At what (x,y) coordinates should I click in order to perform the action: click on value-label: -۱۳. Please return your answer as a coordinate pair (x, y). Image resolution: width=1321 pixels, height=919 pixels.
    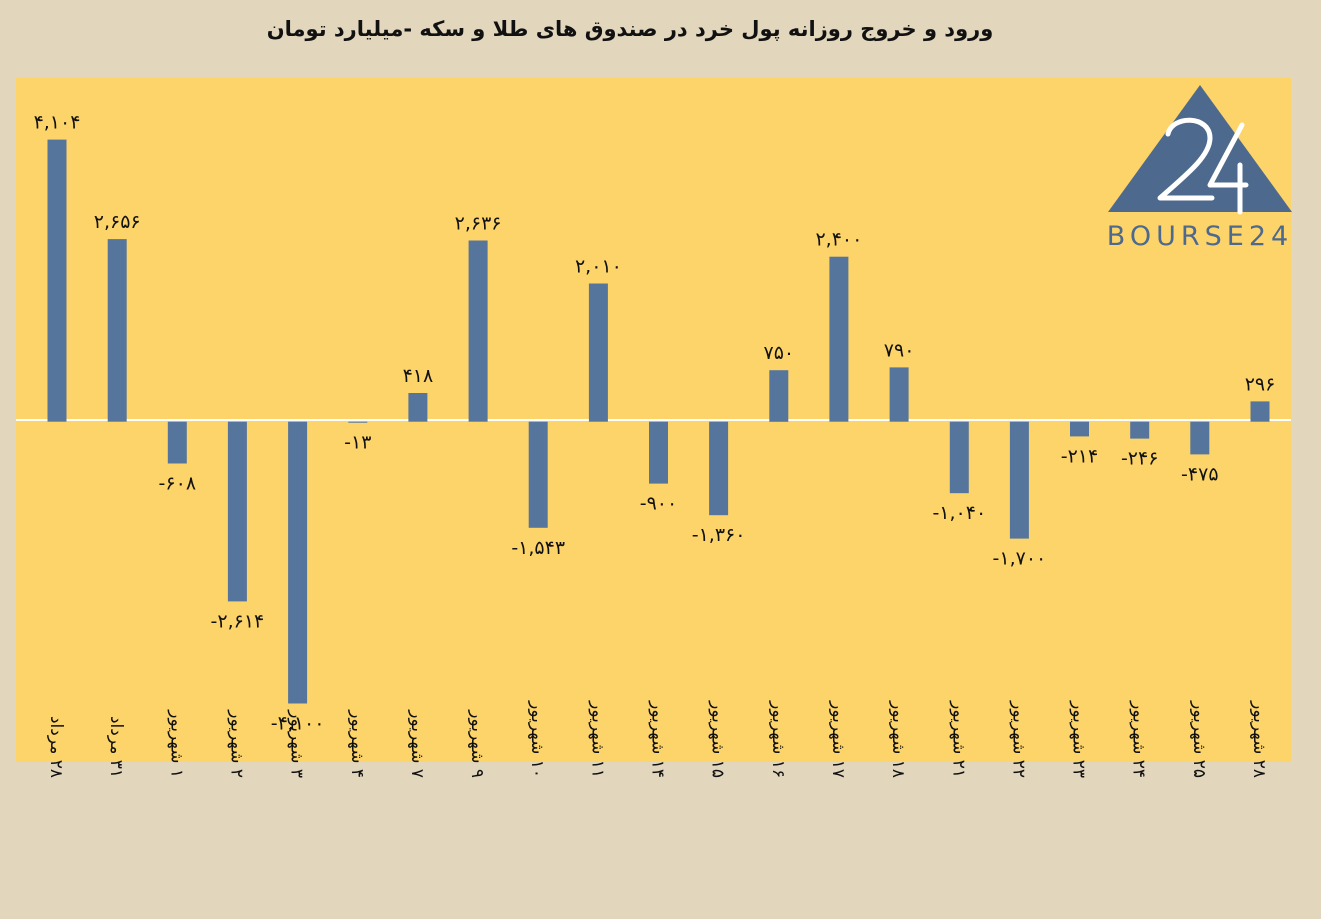
    Looking at the image, I should click on (357, 443).